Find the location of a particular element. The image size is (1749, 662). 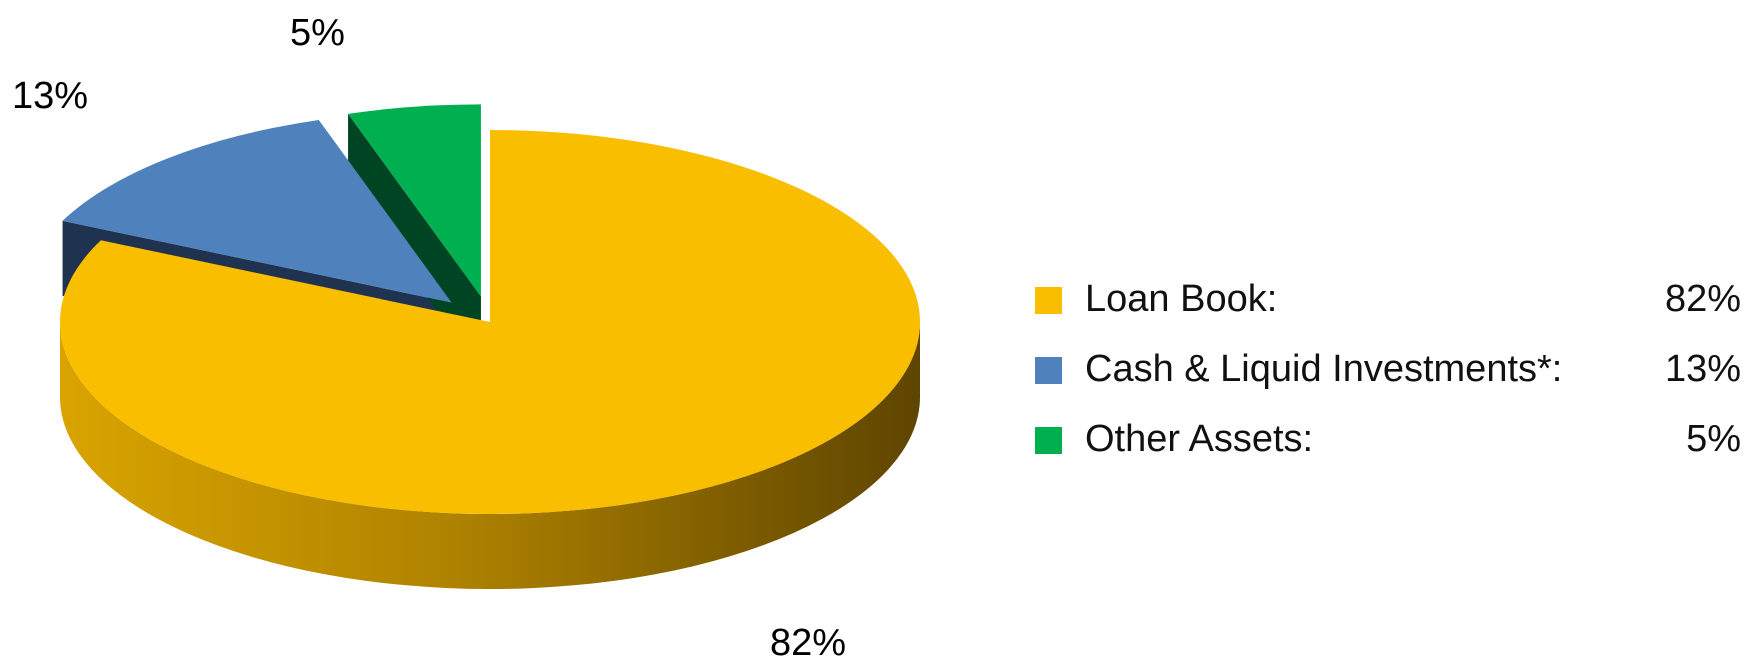

legend-swatch-loan-book is located at coordinates (1048, 300).